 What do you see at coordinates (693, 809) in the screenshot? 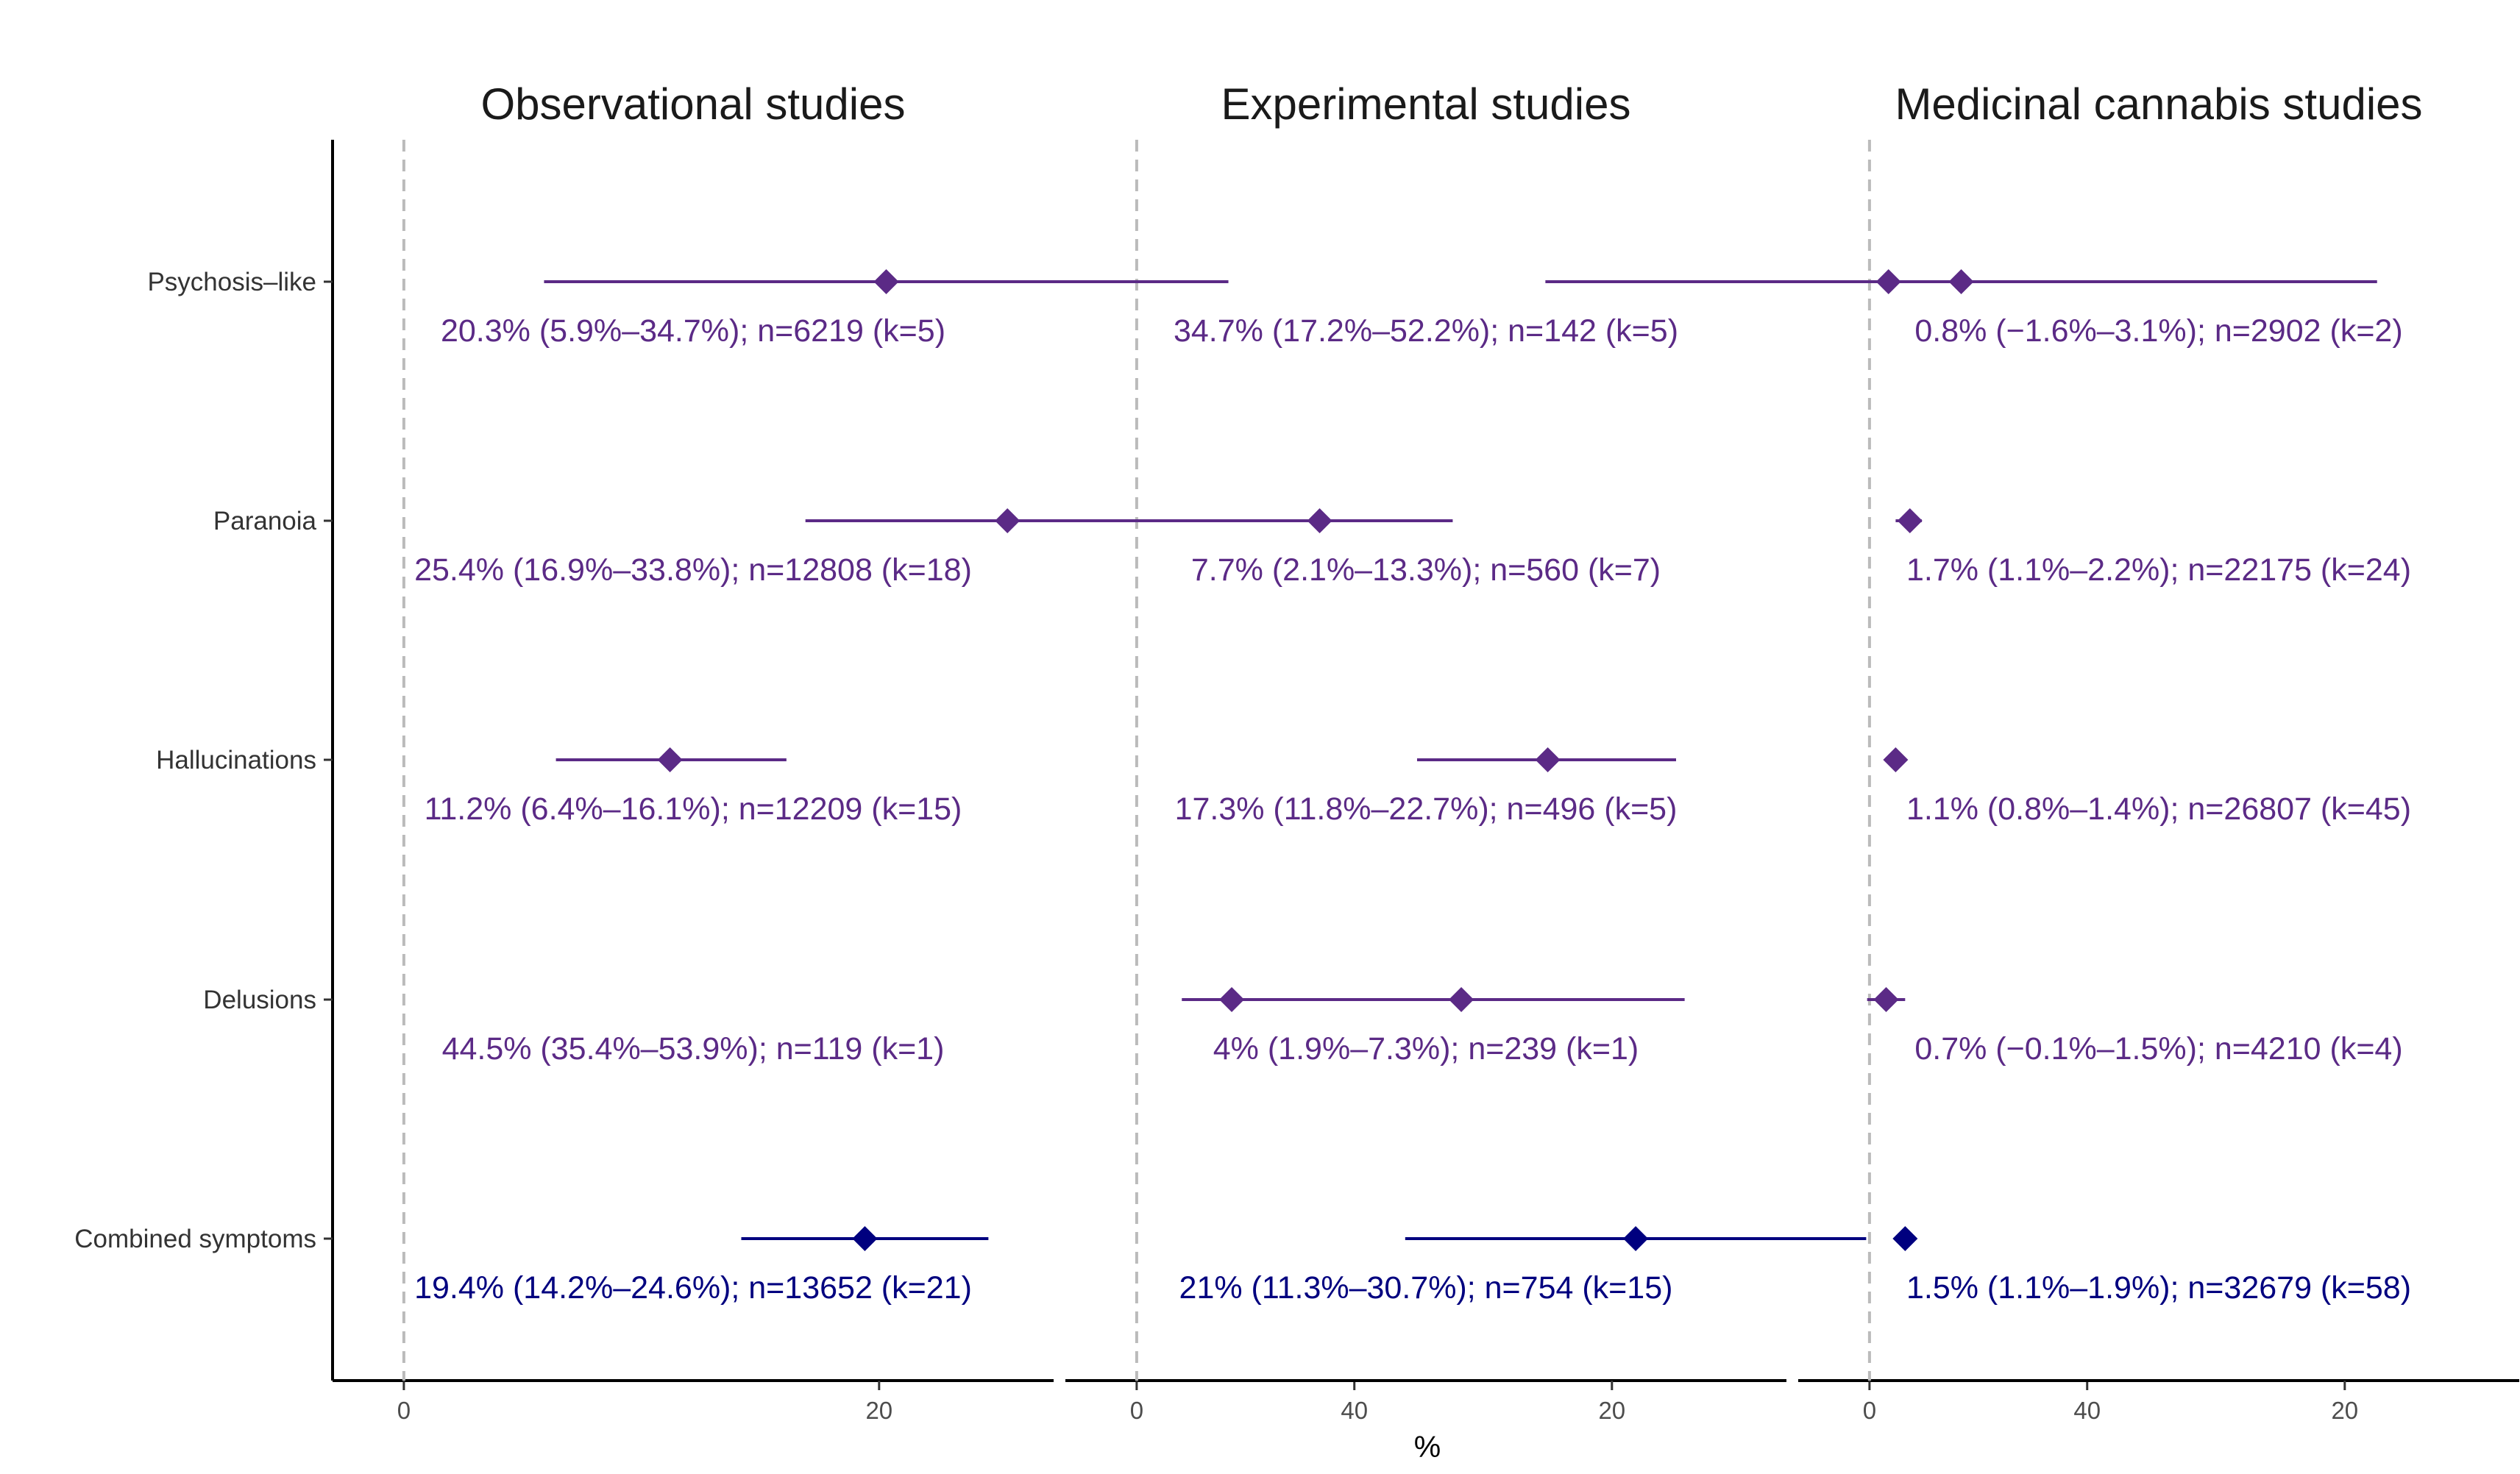
I see `estimate-label: 11.2% (6.4%–16.1%); n=12209 (k=15)` at bounding box center [693, 809].